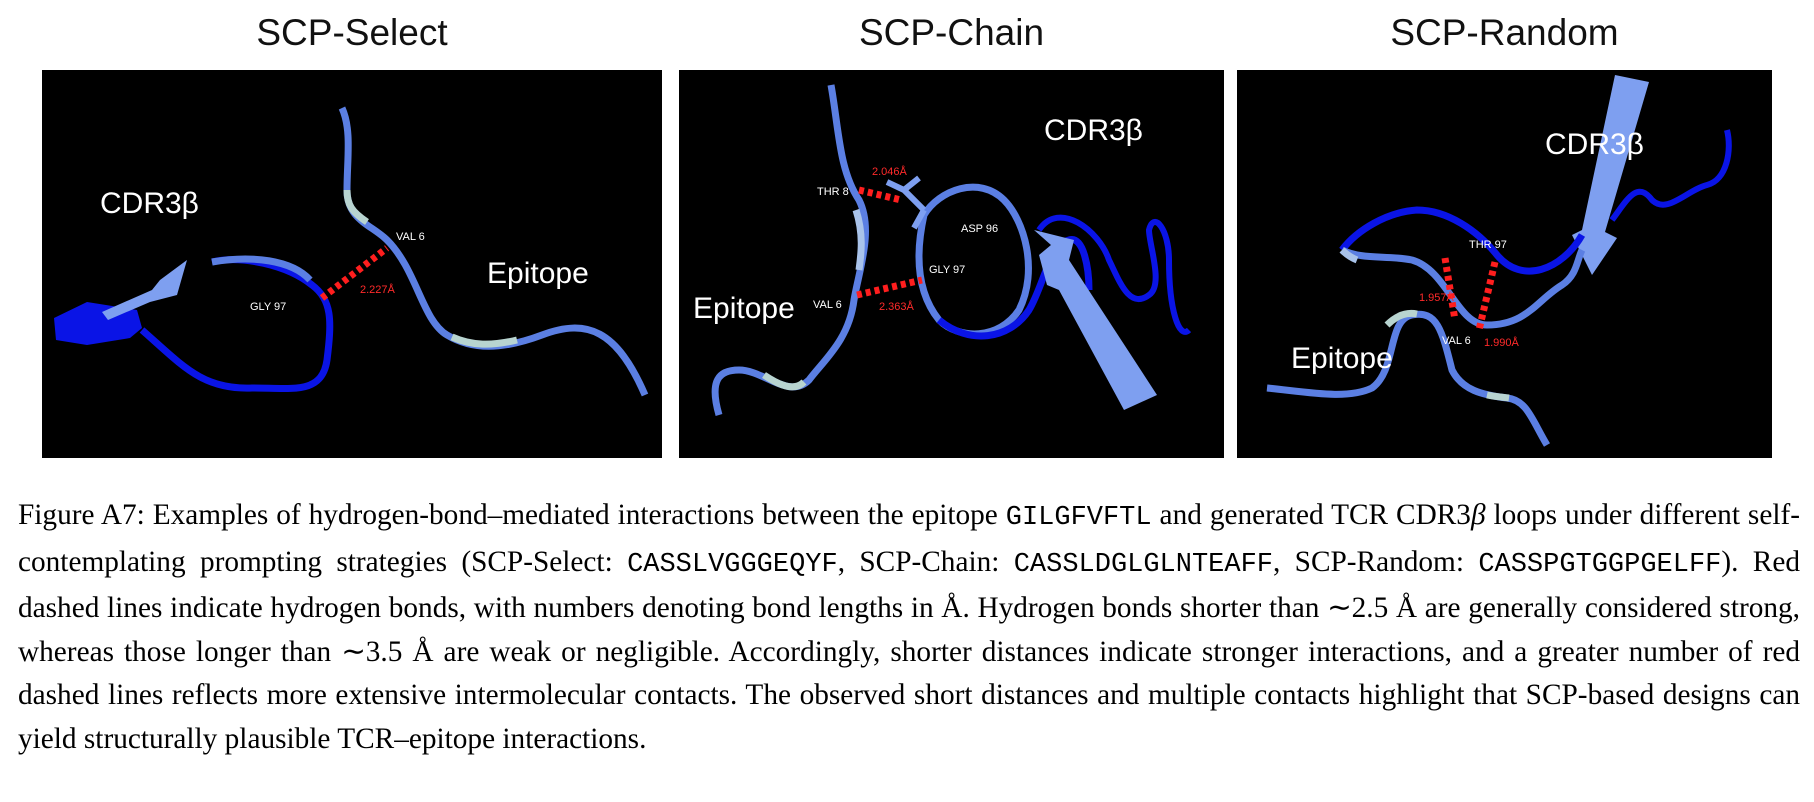 The image size is (1814, 802). Describe the element at coordinates (1502, 342) in the screenshot. I see `bond-length-2: 1.990Å` at that location.